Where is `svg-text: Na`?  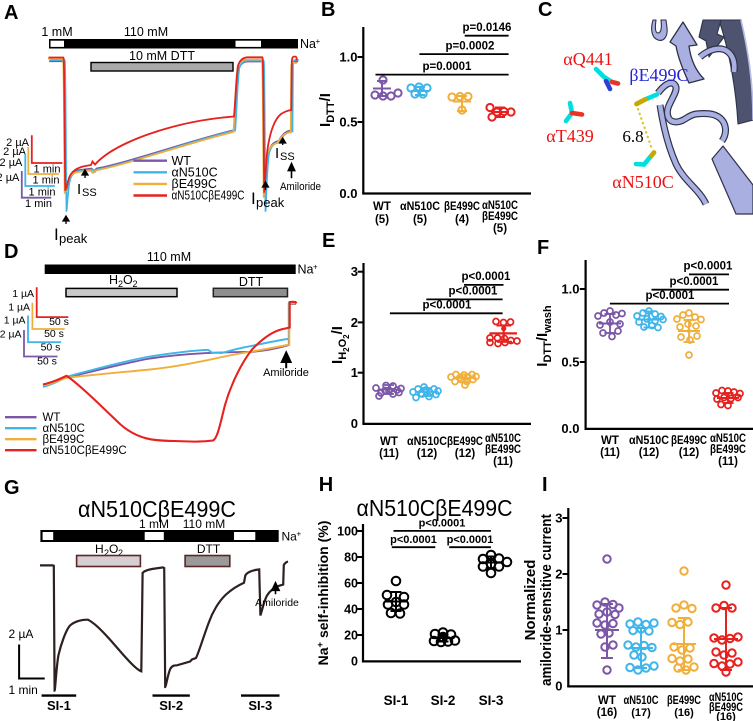 svg-text: Na is located at coordinates (308, 44).